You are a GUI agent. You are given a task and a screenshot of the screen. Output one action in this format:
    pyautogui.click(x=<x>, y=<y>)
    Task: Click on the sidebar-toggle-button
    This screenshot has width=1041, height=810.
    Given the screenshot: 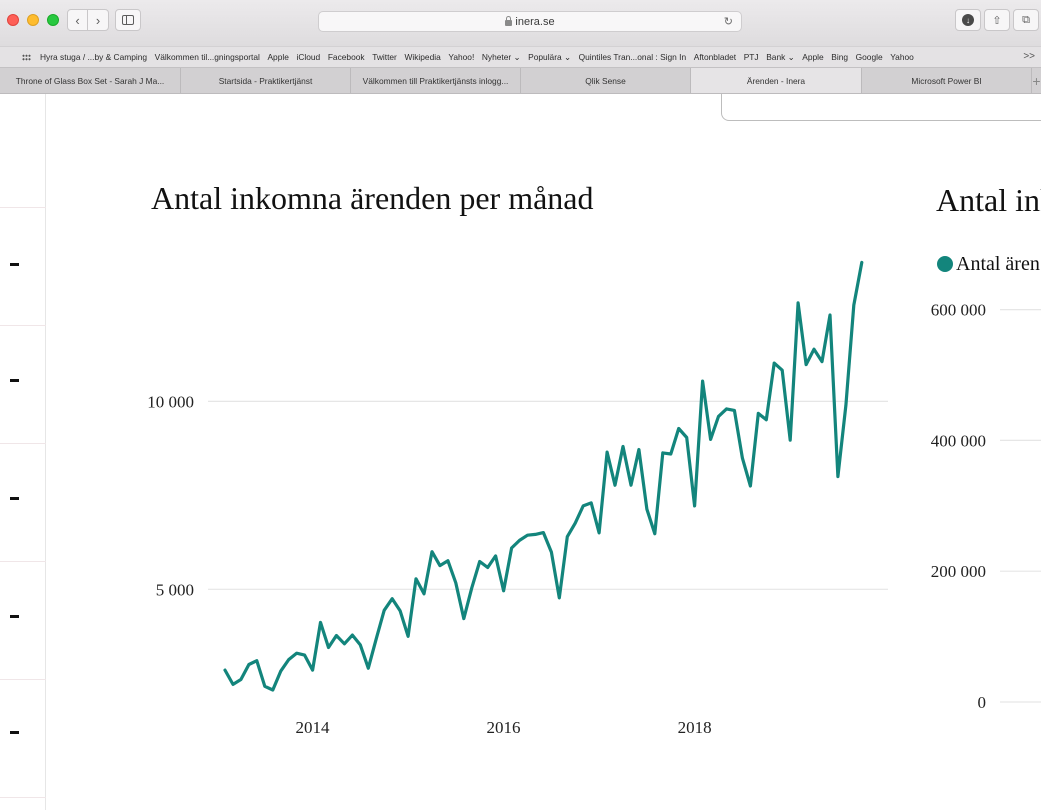 What is the action you would take?
    pyautogui.click(x=128, y=20)
    